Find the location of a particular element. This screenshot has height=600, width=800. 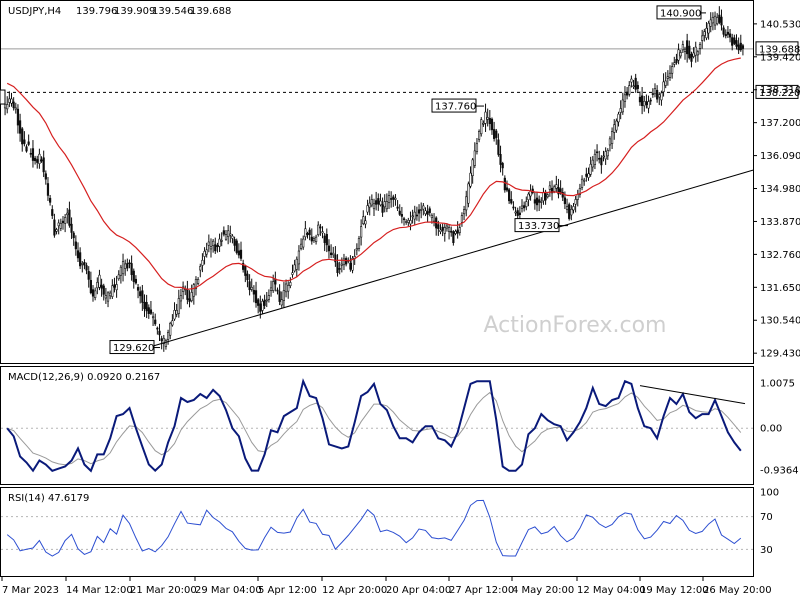

support-tag-box is located at coordinates (777, 91).